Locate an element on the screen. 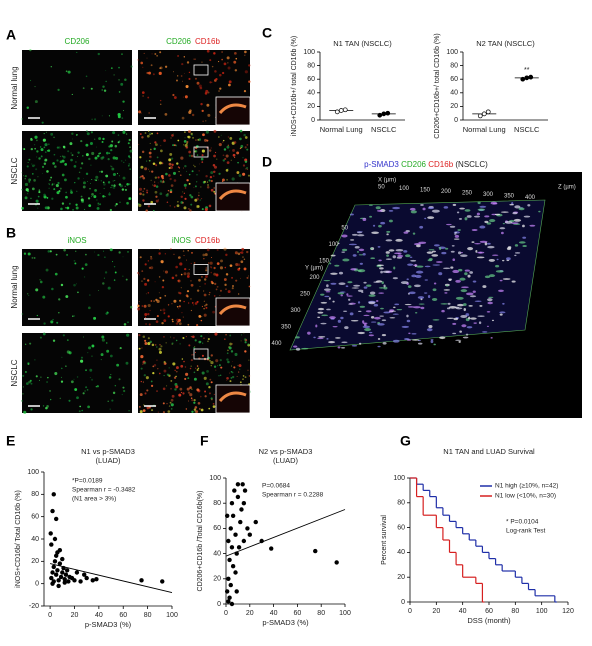 The width and height of the screenshot is (592, 646). y-tick-label: 60 is located at coordinates (454, 79).